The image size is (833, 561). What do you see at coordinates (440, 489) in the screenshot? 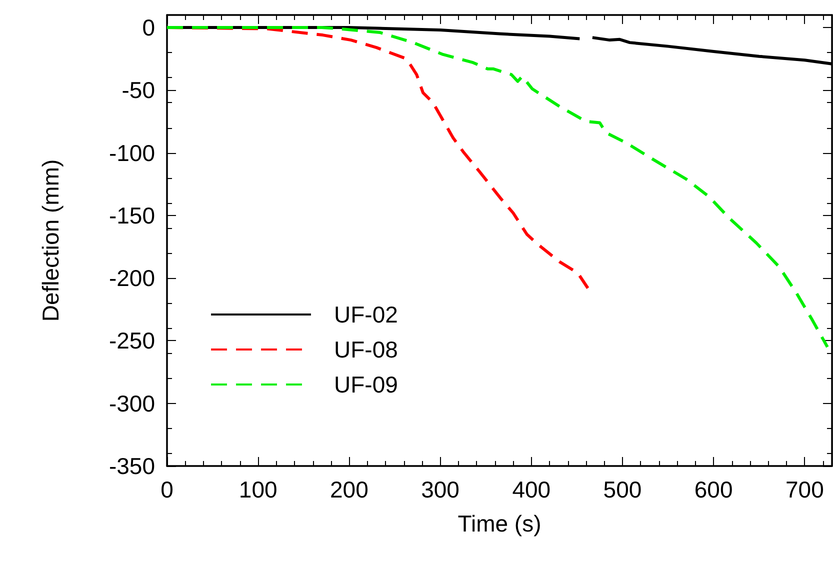
I see `x-tick-label: 300` at bounding box center [440, 489].